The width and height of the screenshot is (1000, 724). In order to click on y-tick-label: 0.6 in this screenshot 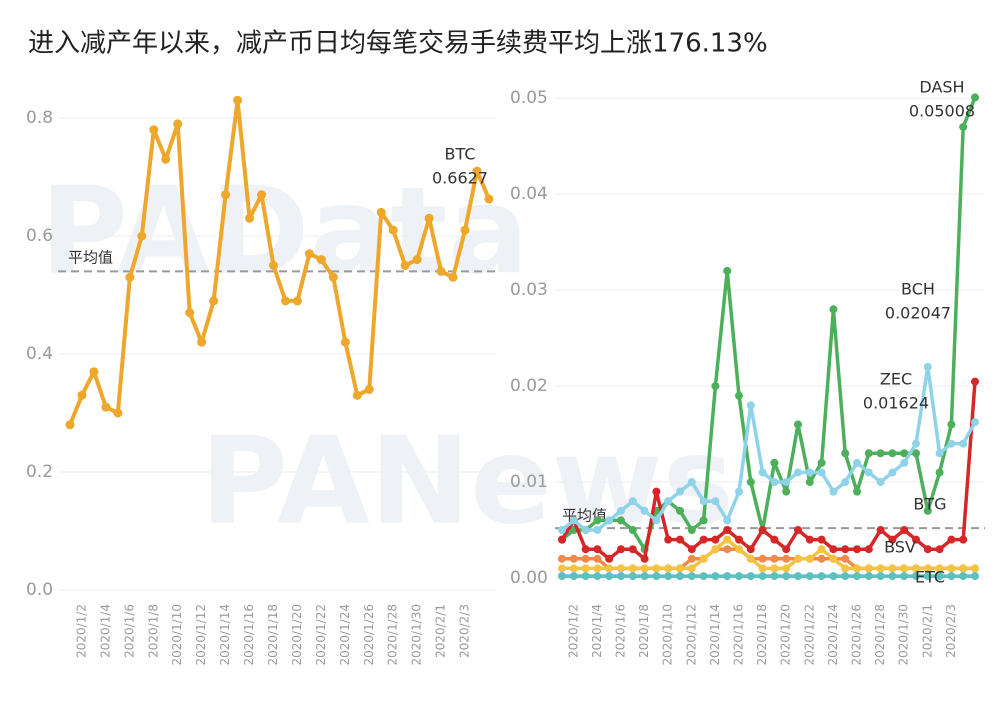, I will do `click(39, 236)`.